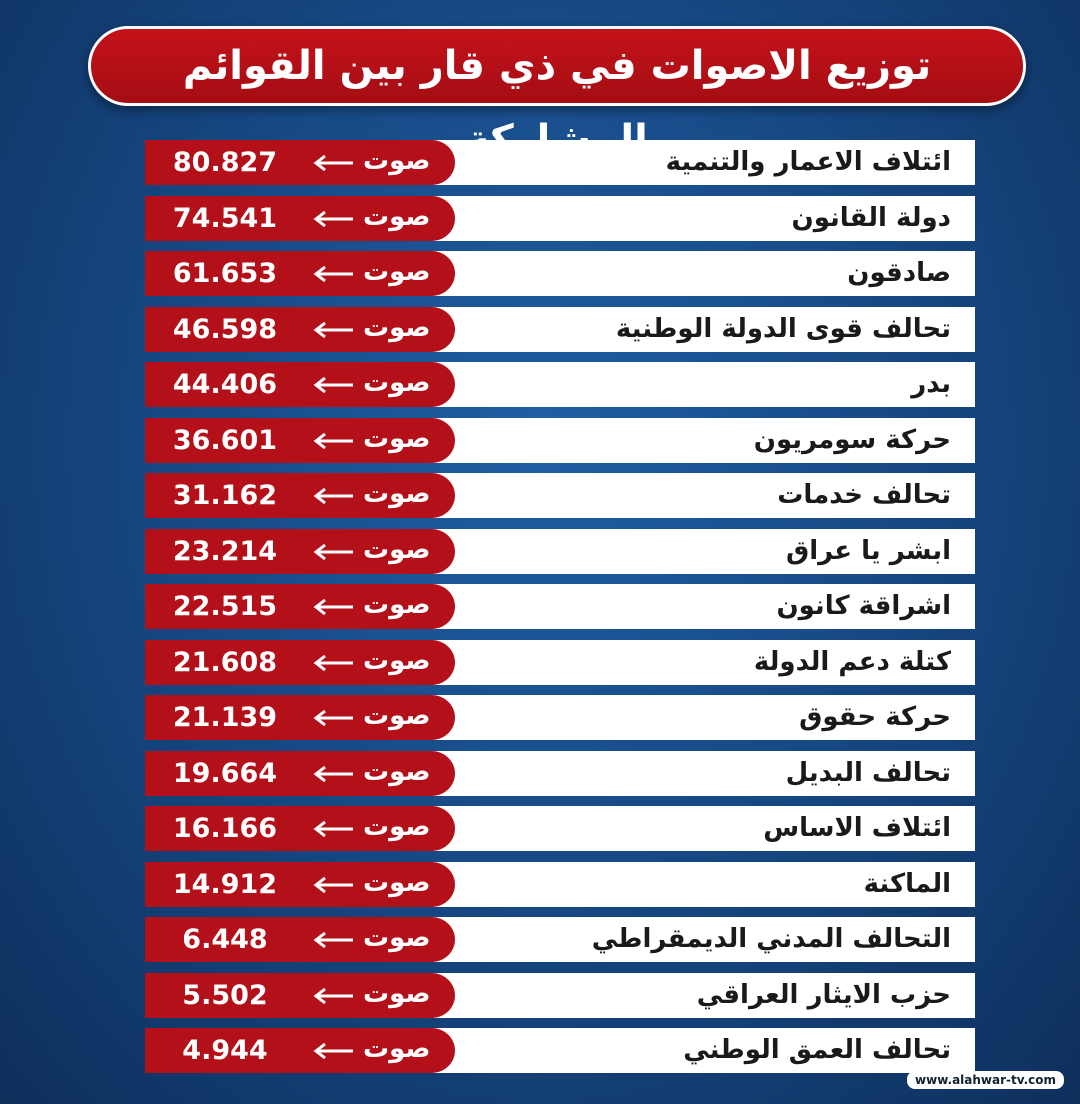  What do you see at coordinates (300, 717) in the screenshot?
I see `vote-cell: صوت 21.139` at bounding box center [300, 717].